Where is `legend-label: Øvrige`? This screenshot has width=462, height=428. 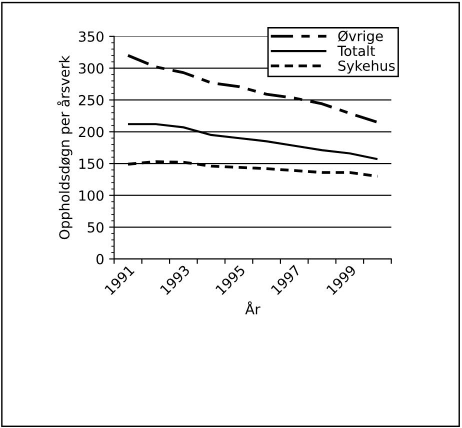 legend-label: Øvrige is located at coordinates (360, 37).